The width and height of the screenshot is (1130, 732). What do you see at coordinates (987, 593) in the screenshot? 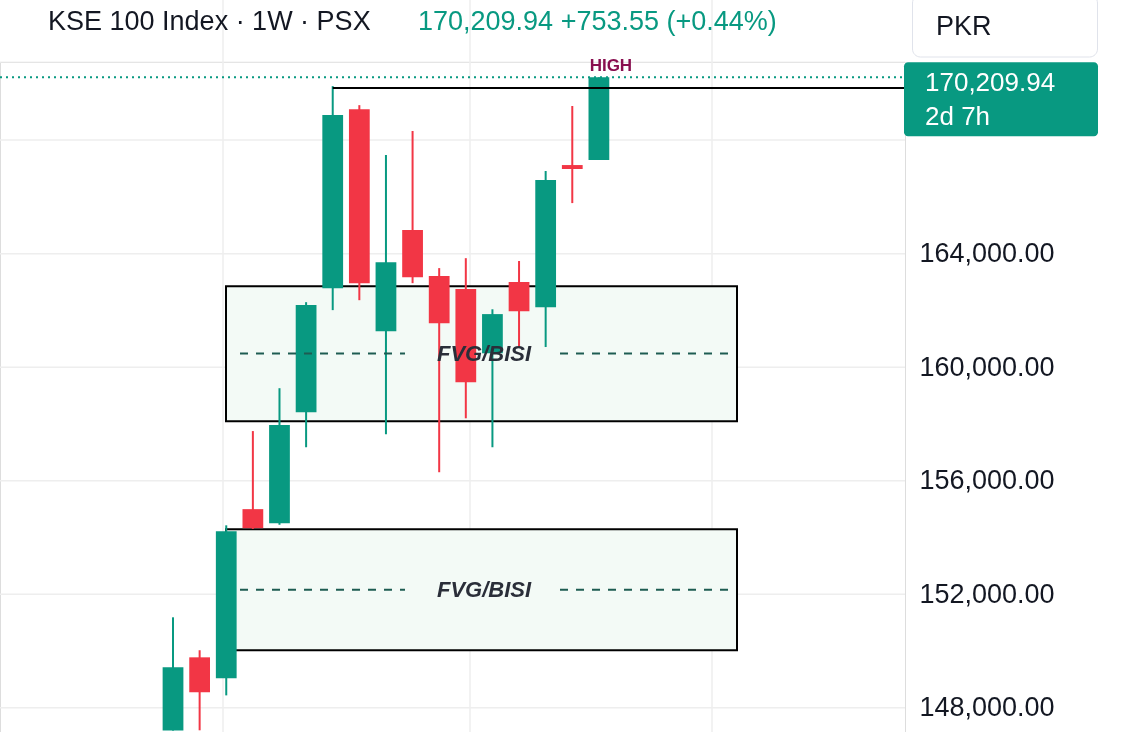
I see `y-tick-label: 152,000.00` at bounding box center [987, 593].